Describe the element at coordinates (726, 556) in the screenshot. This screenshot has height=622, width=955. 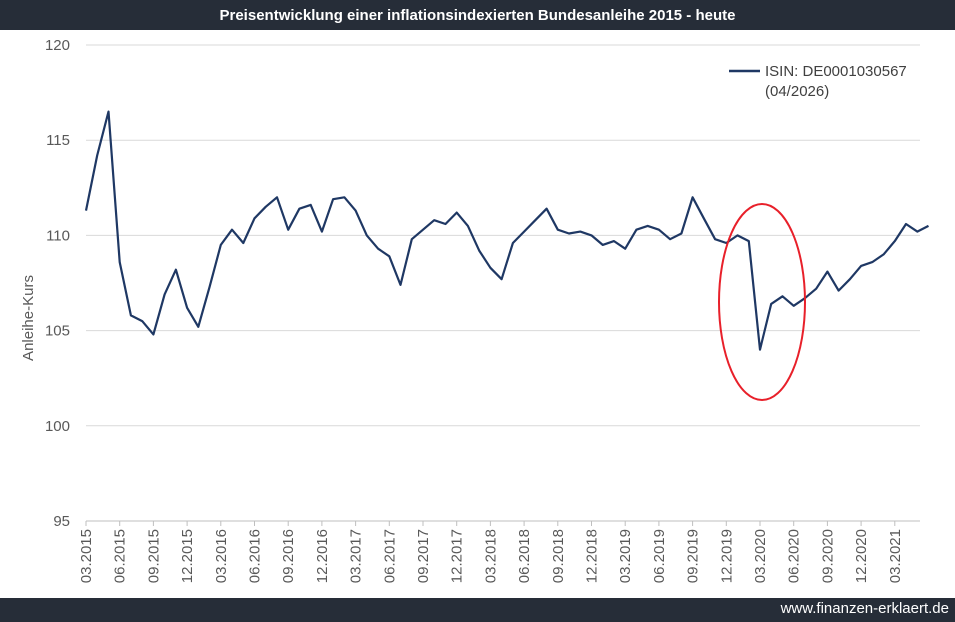
I see `x-tick-label: 12.2019` at that location.